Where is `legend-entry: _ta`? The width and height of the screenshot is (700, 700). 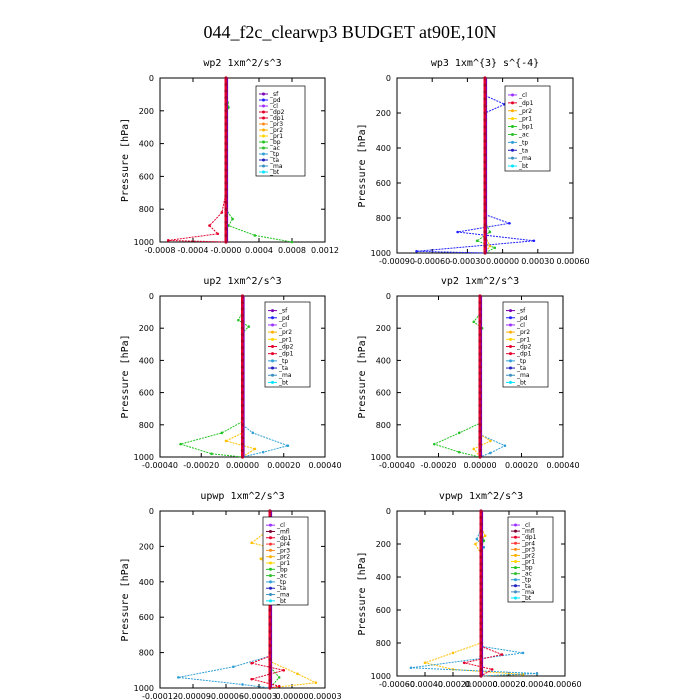 legend-entry: _ta is located at coordinates (521, 368).